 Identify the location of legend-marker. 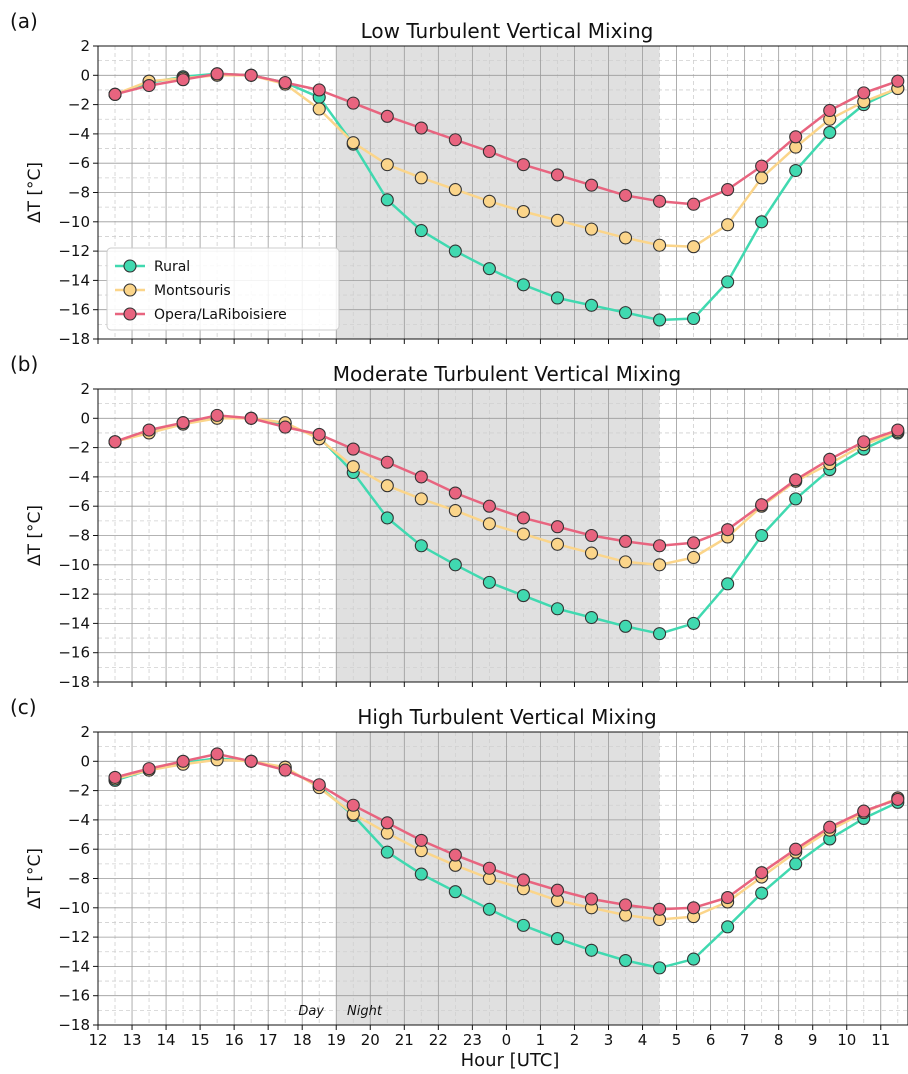
(130, 266).